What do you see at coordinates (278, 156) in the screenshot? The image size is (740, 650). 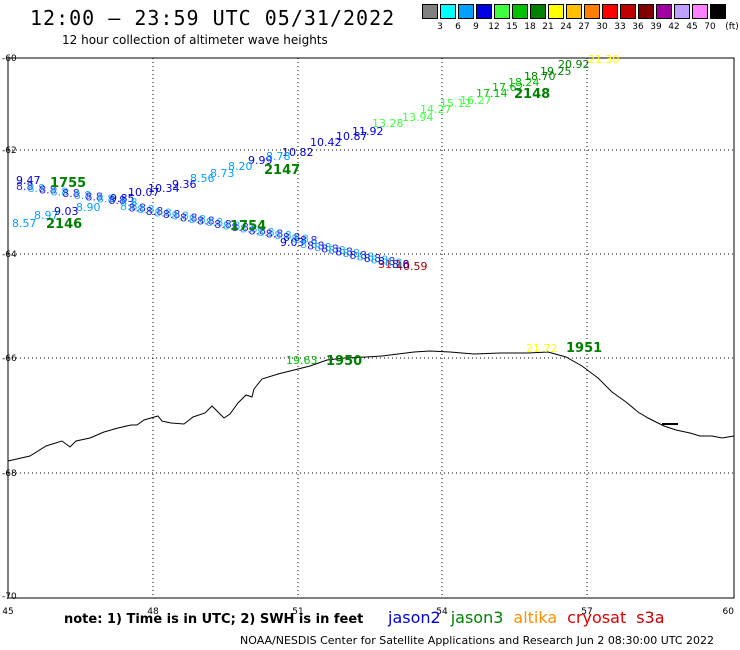 I see `wave-height-value: 8.78` at bounding box center [278, 156].